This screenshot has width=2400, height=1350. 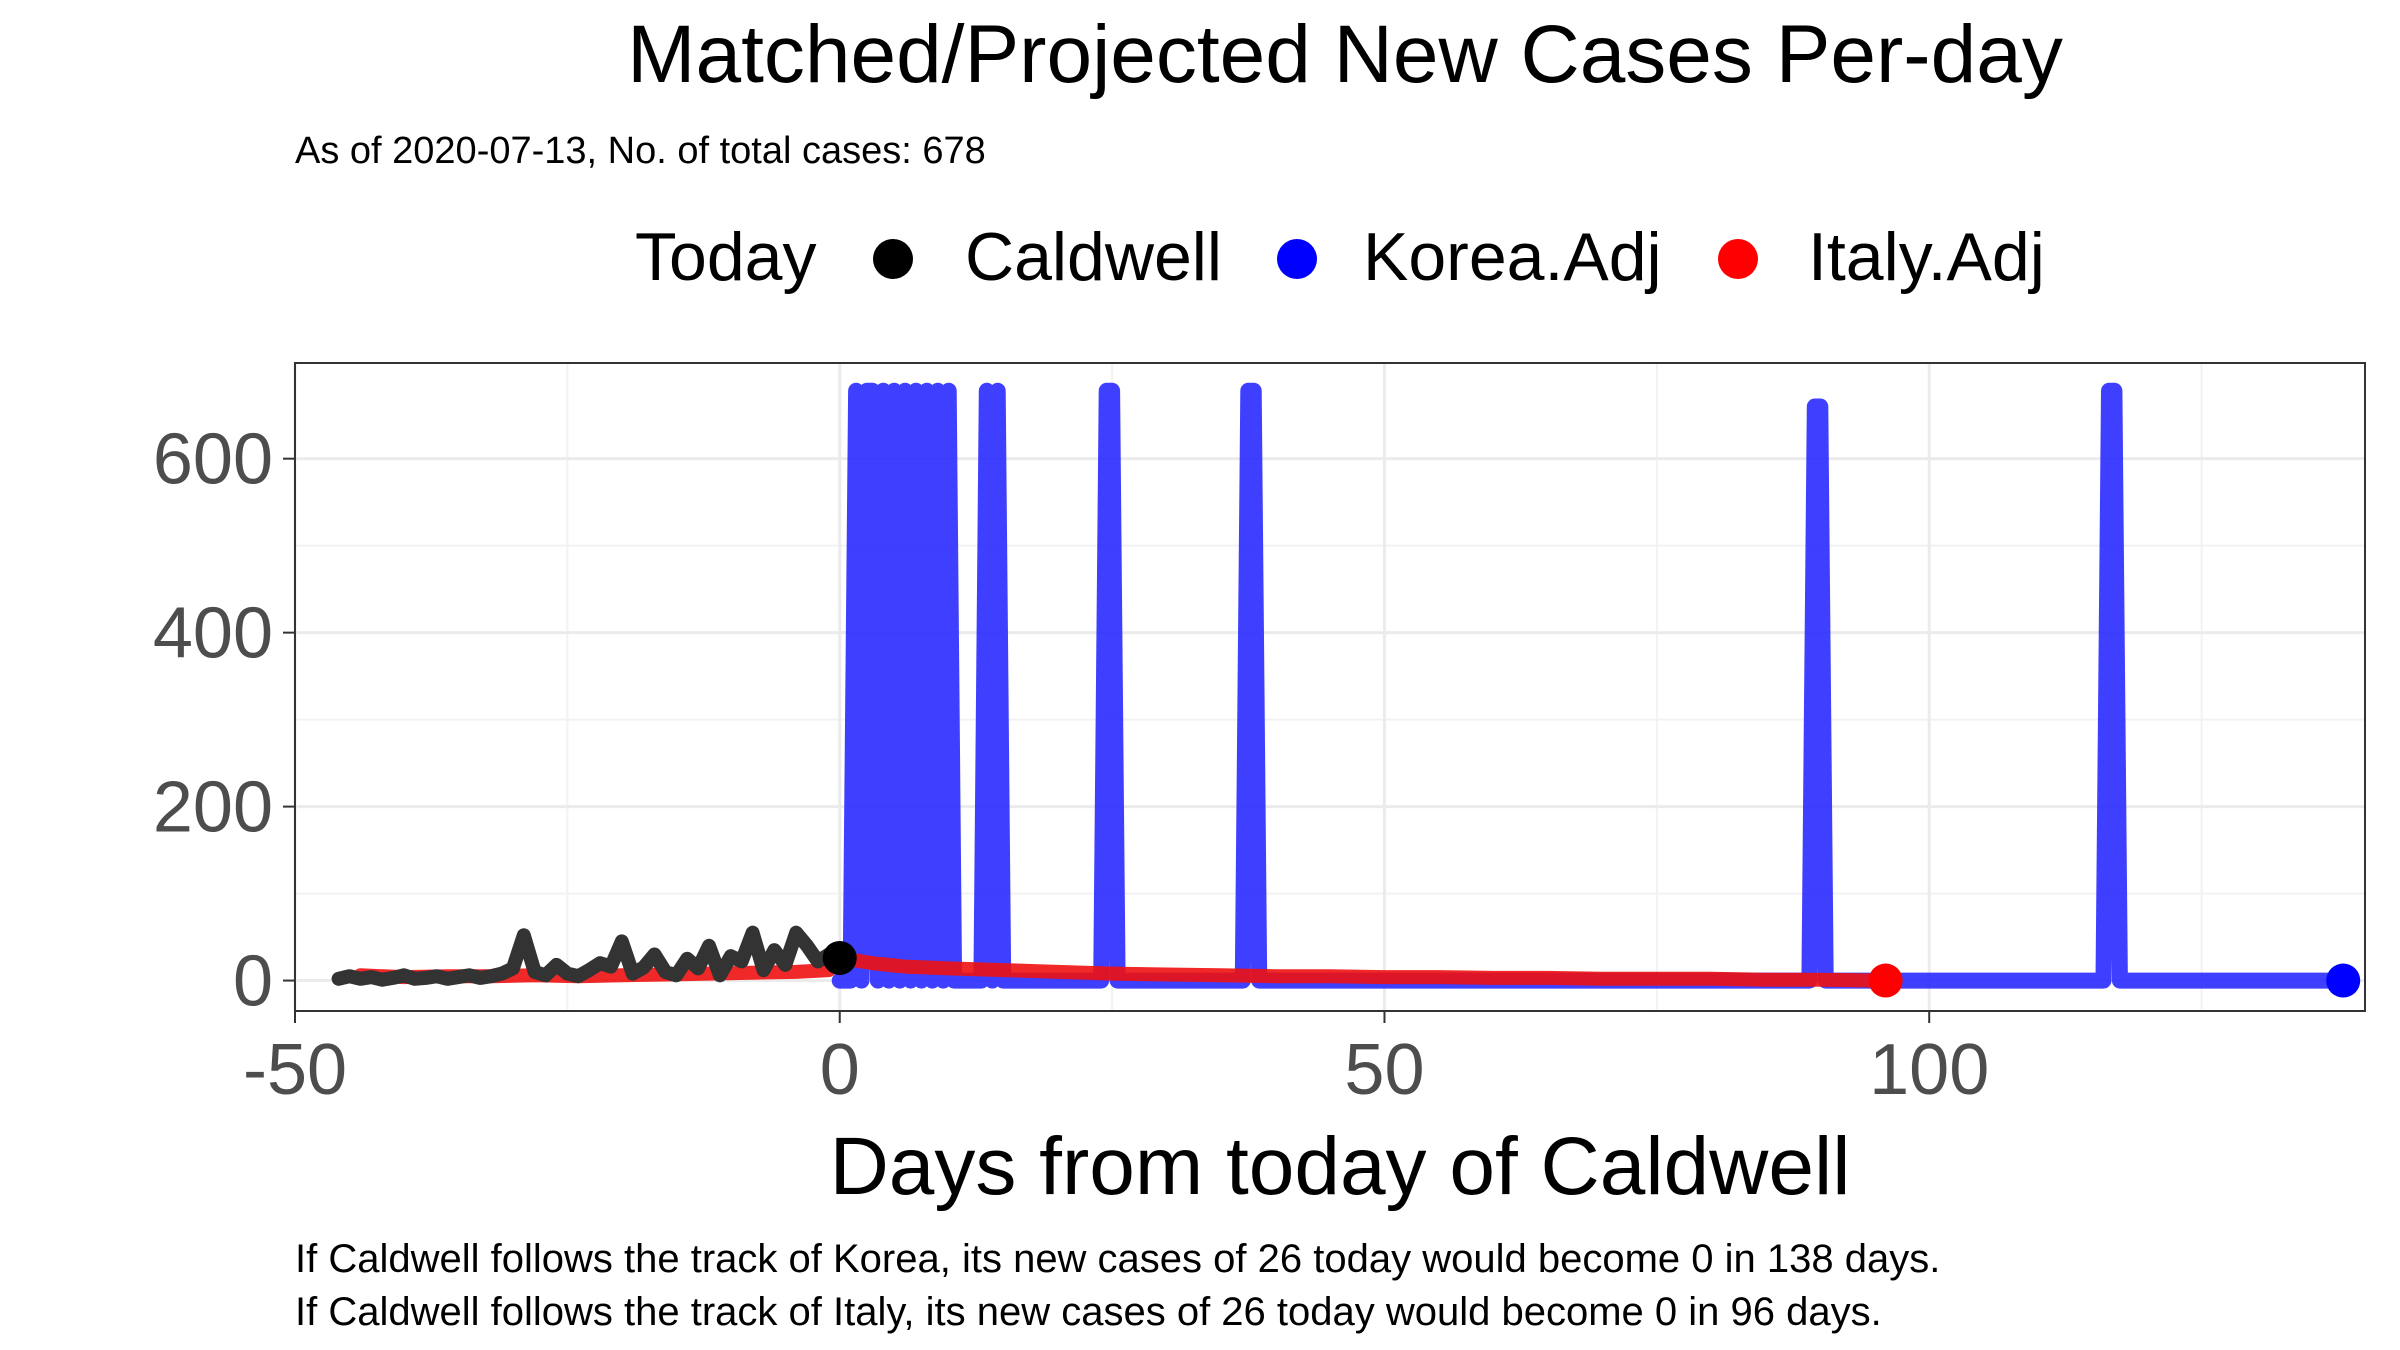 I want to click on legend-korea-label: Korea.Adj, so click(x=1512, y=257).